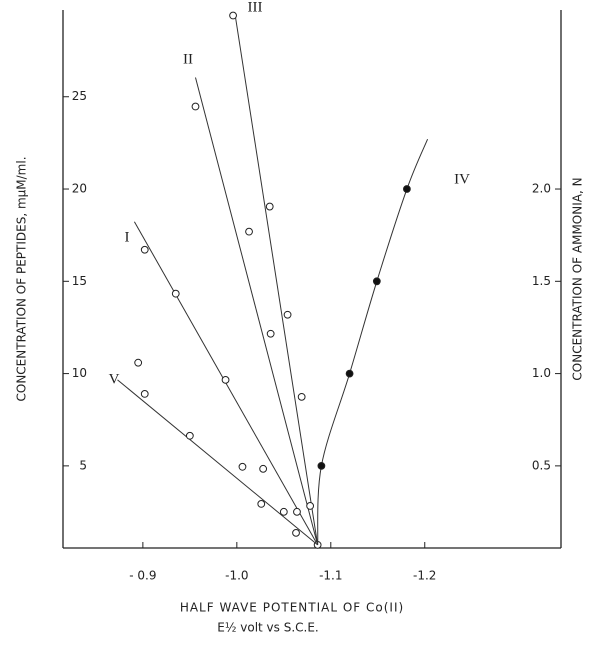  What do you see at coordinates (330, 576) in the screenshot?
I see `x-tick-label: -1.1` at bounding box center [330, 576].